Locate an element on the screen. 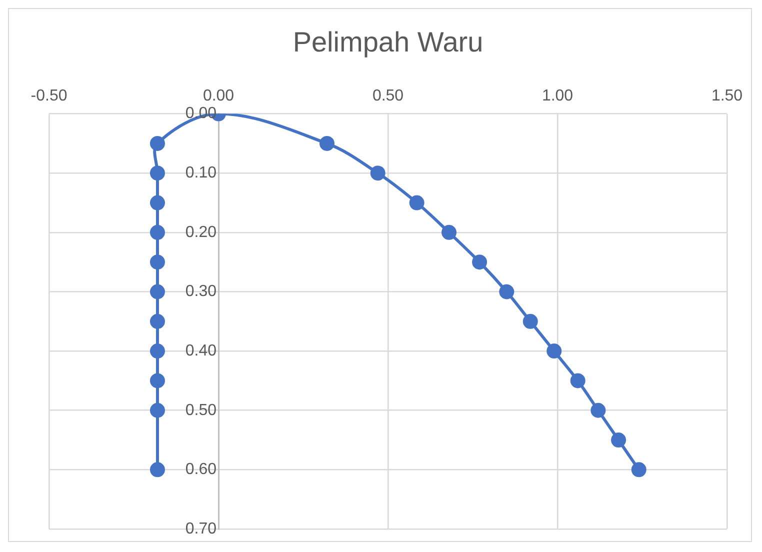 This screenshot has width=762, height=552. y-tick-label: 0.60 is located at coordinates (201, 469).